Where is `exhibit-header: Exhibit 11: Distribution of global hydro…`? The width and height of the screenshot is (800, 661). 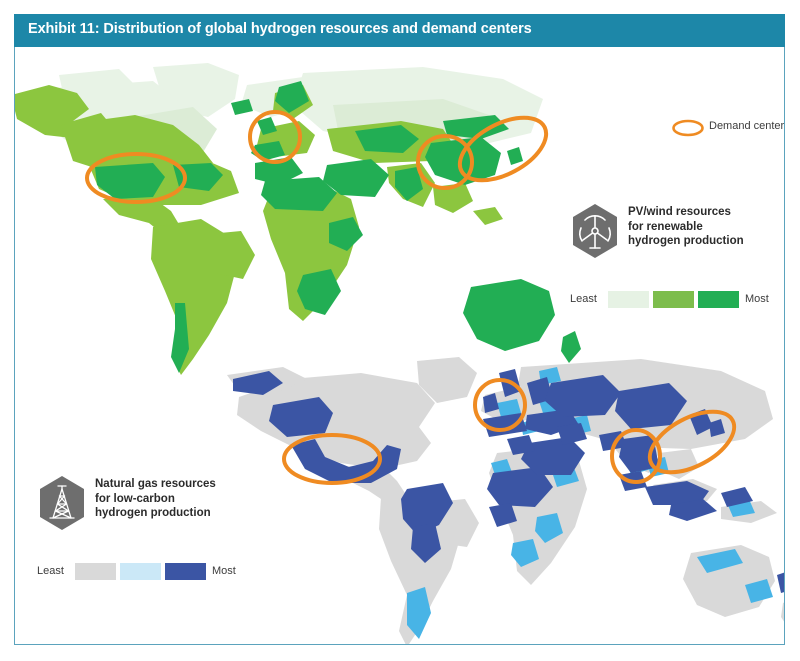 exhibit-header: Exhibit 11: Distribution of global hydro… is located at coordinates (399, 30).